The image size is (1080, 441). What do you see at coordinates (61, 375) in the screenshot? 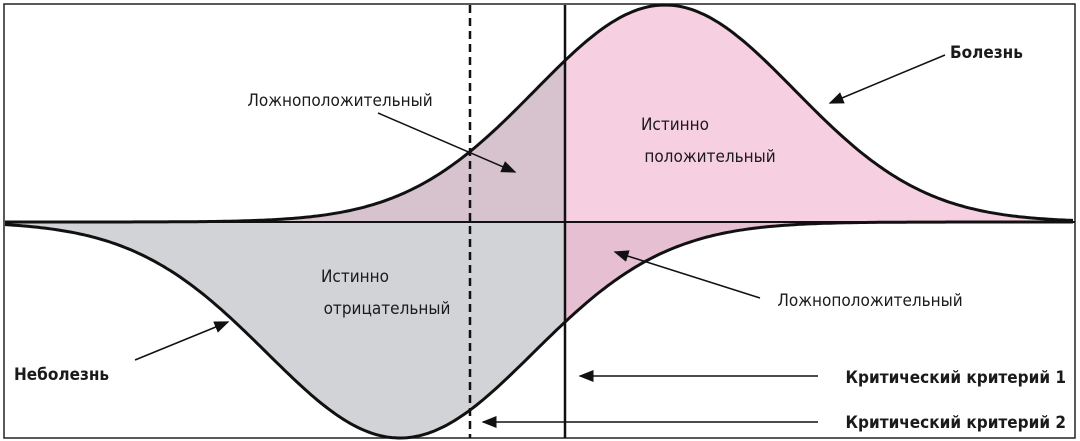
I see `label: Неболезнь` at bounding box center [61, 375].